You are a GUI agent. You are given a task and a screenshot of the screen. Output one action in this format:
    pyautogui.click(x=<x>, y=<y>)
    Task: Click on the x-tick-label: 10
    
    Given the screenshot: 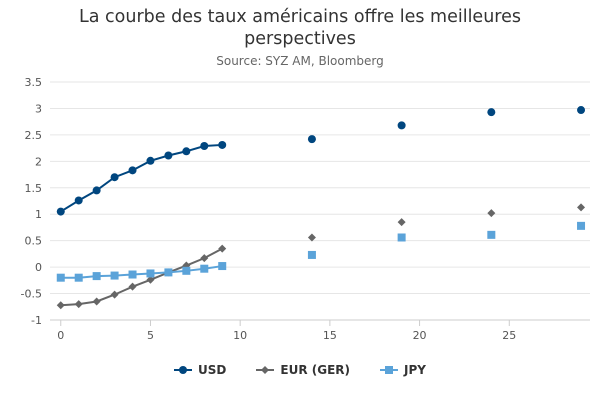 What is the action you would take?
    pyautogui.click(x=240, y=335)
    